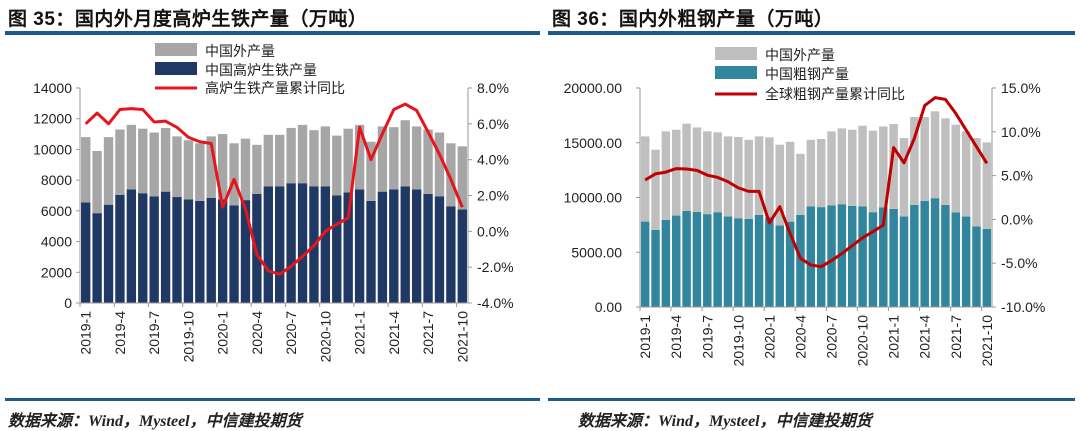  I want to click on x-tick-label: 2021-10, so click(462, 337).